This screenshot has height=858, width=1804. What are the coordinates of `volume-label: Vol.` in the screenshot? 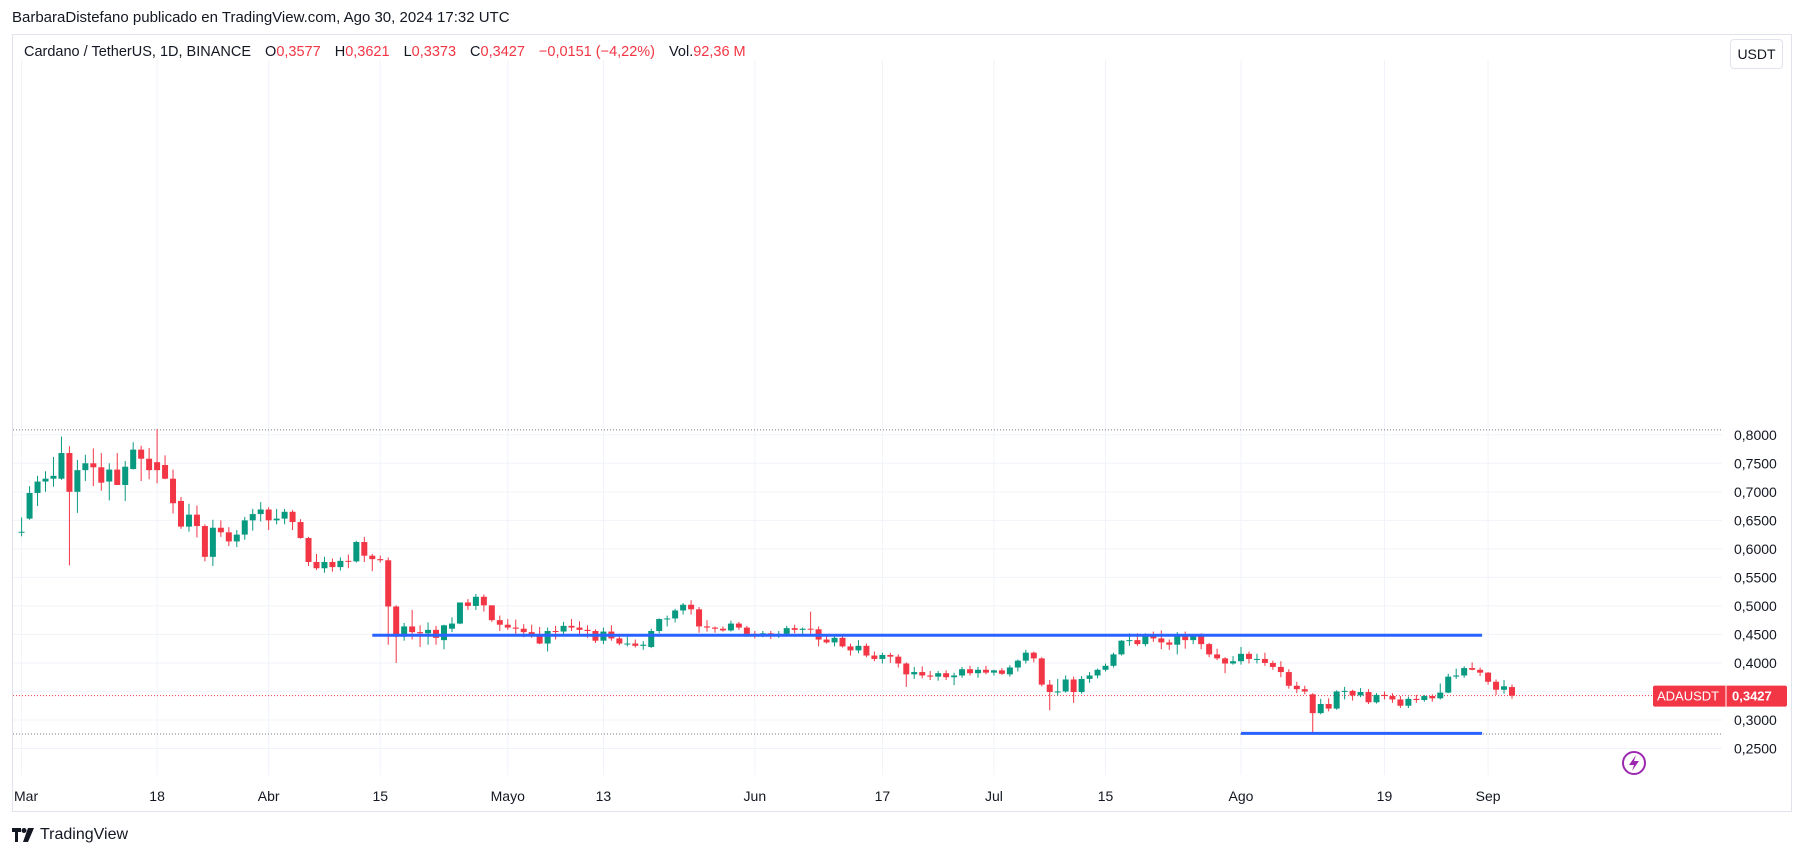 It's located at (681, 52).